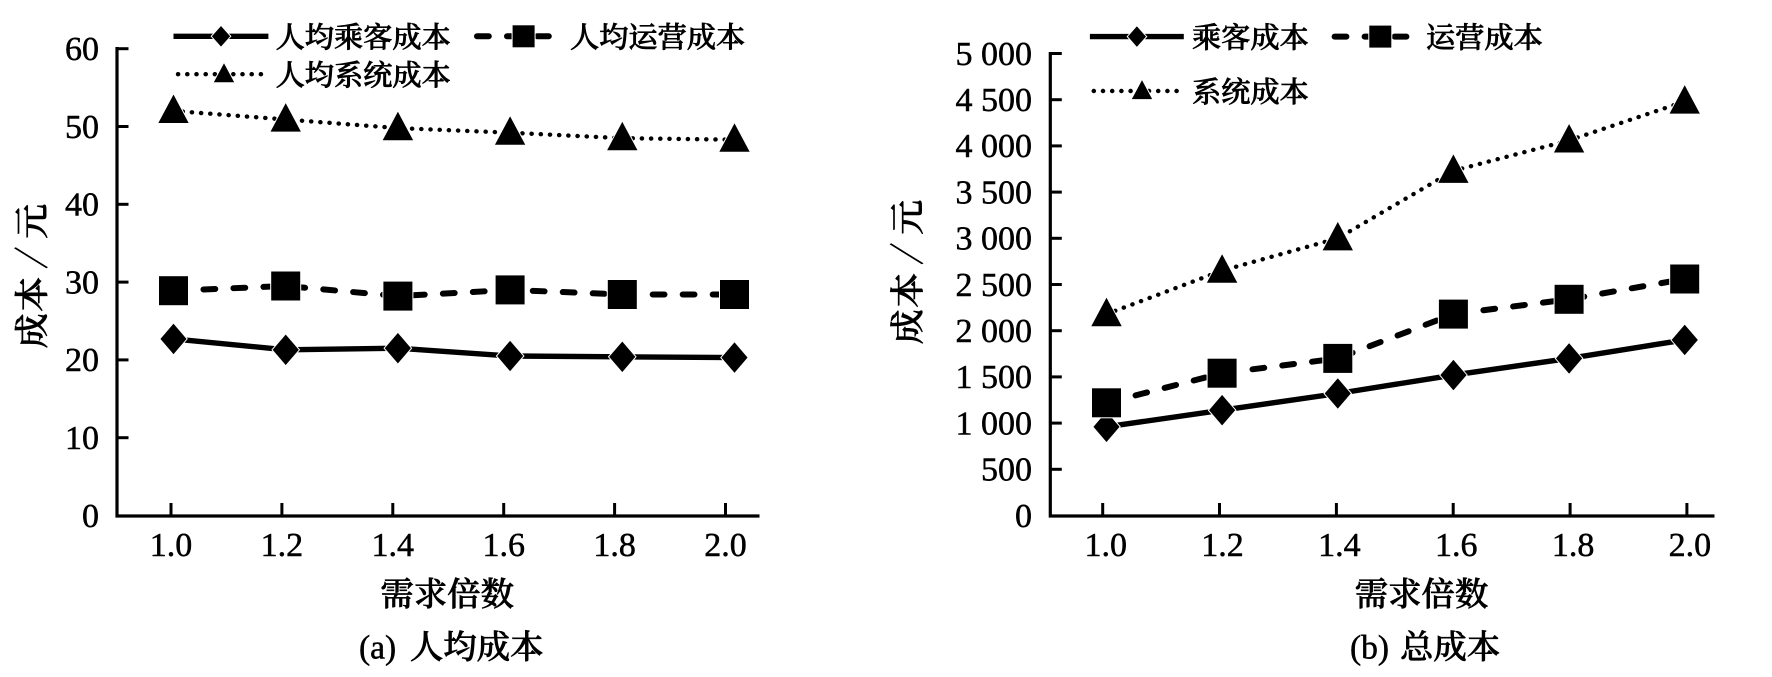 This screenshot has height=677, width=1772. Describe the element at coordinates (994, 285) in the screenshot. I see `svg-text: 2 500` at that location.